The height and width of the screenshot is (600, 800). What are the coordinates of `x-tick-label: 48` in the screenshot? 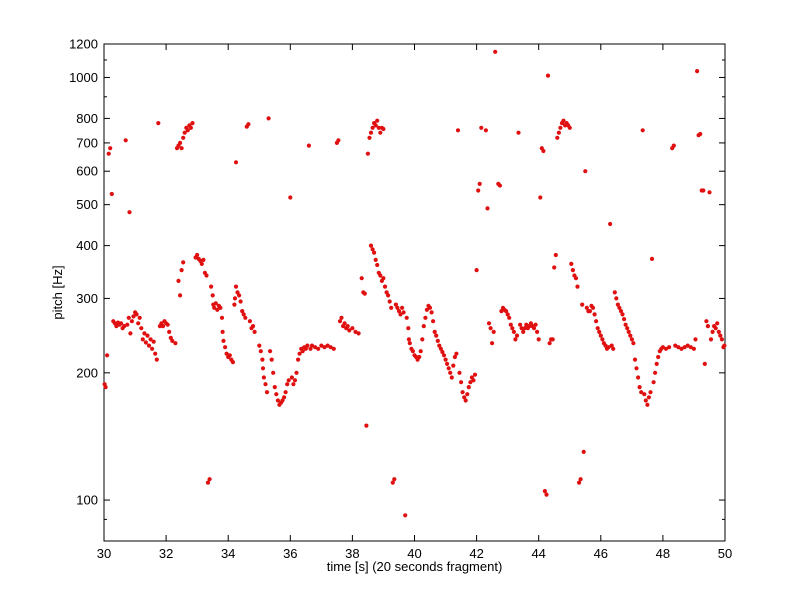 It's located at (663, 553).